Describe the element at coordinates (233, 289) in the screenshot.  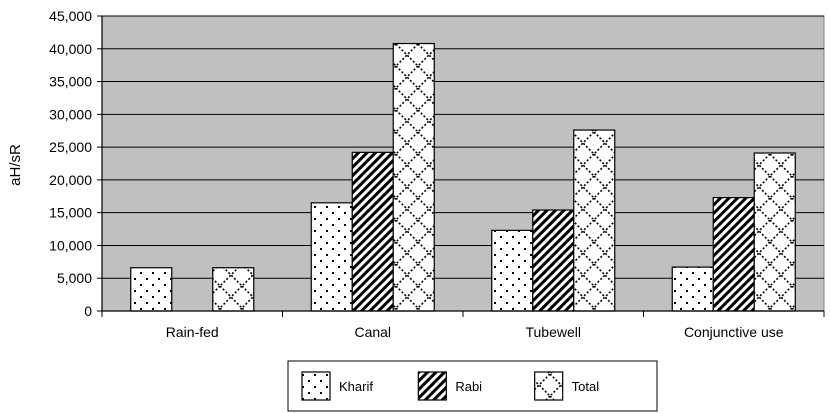
I see `bar-total-rain-fed` at that location.